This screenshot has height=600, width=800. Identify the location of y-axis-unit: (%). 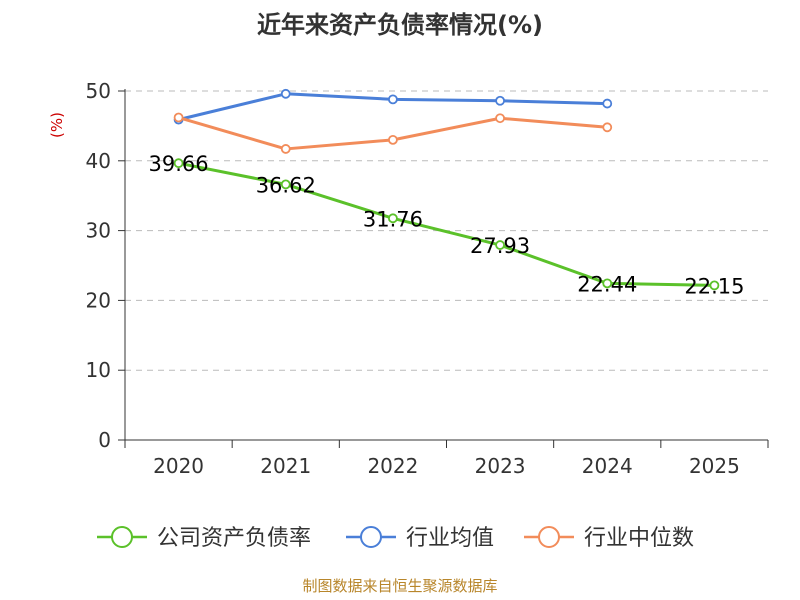
(57, 125).